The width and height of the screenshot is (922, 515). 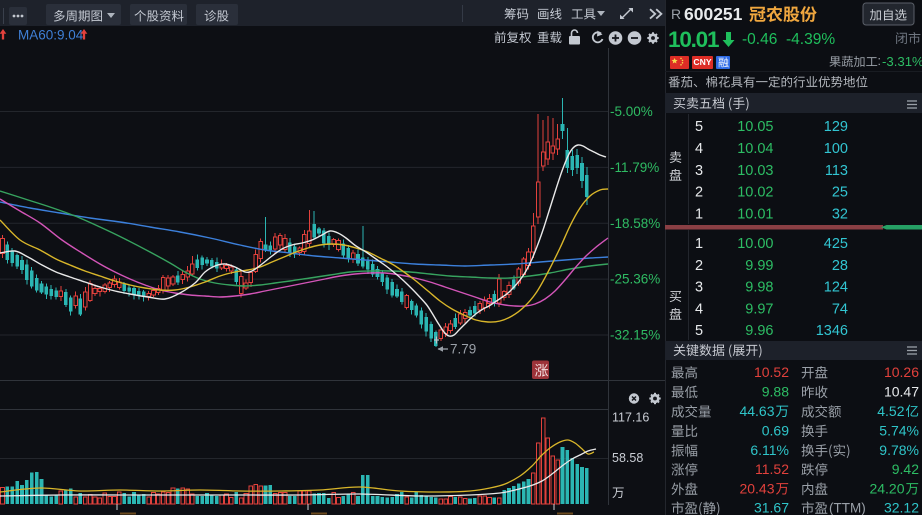 What do you see at coordinates (886, 489) in the screenshot?
I see `svg-text: 24.20` at bounding box center [886, 489].